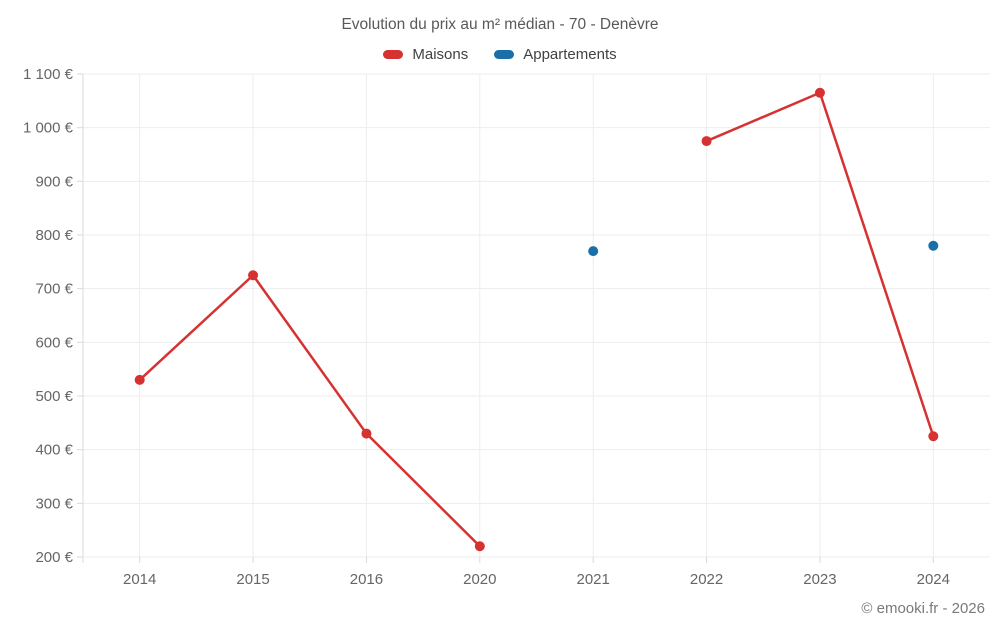  Describe the element at coordinates (393, 54) in the screenshot. I see `maisons-color-swatch` at that location.